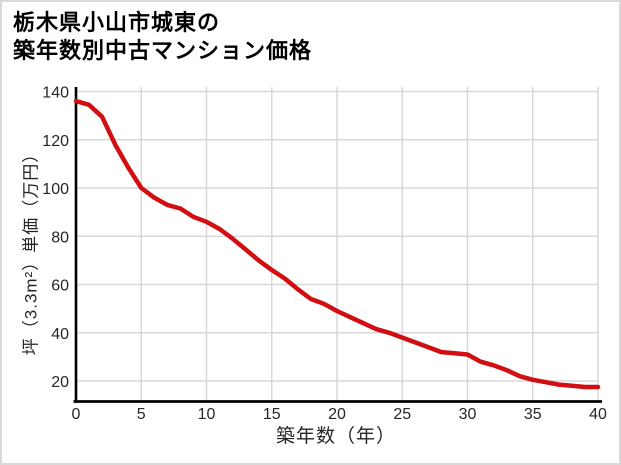  I want to click on x-tick-label: 0, so click(76, 414).